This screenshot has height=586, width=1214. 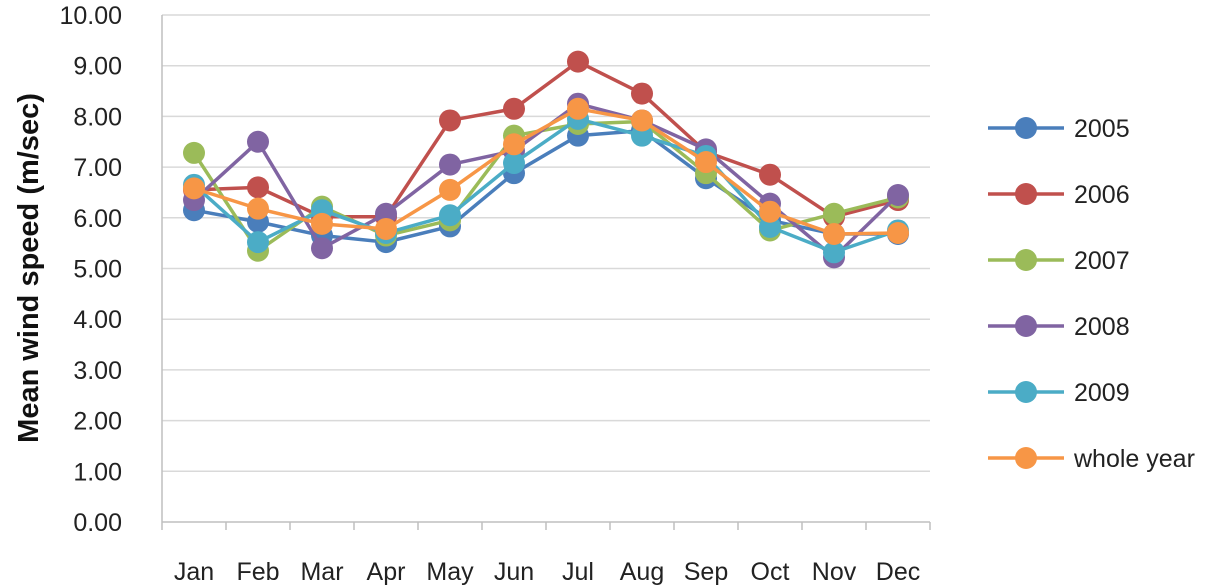 I want to click on legend-item: 2006, so click(x=1059, y=195).